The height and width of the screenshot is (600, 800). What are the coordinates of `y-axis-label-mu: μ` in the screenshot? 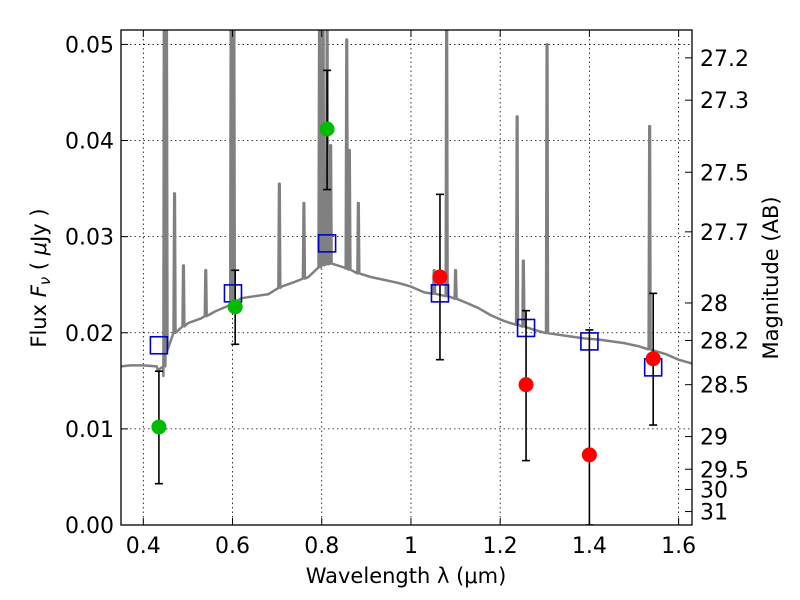 It's located at (39, 249).